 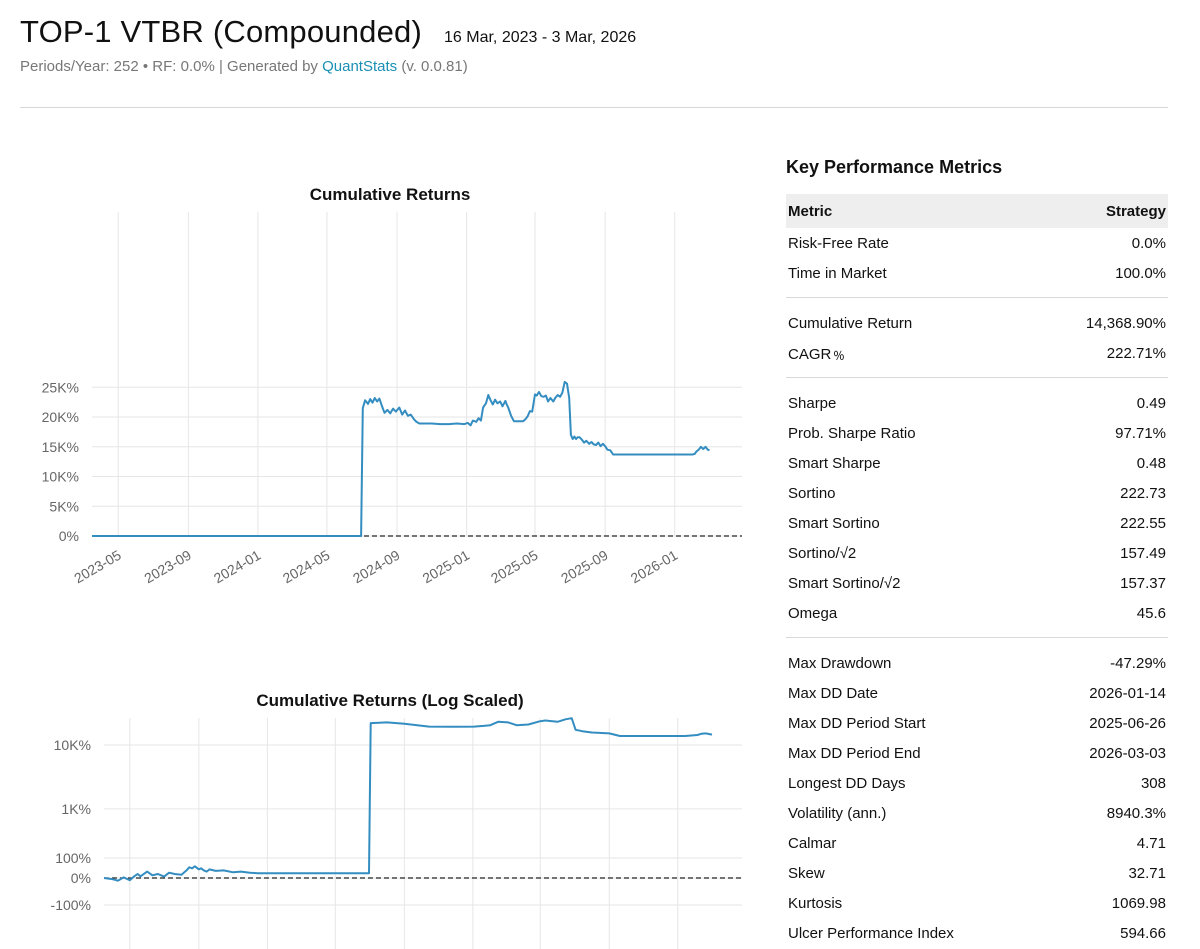 I want to click on metric-value: 100.0%, so click(x=1140, y=273).